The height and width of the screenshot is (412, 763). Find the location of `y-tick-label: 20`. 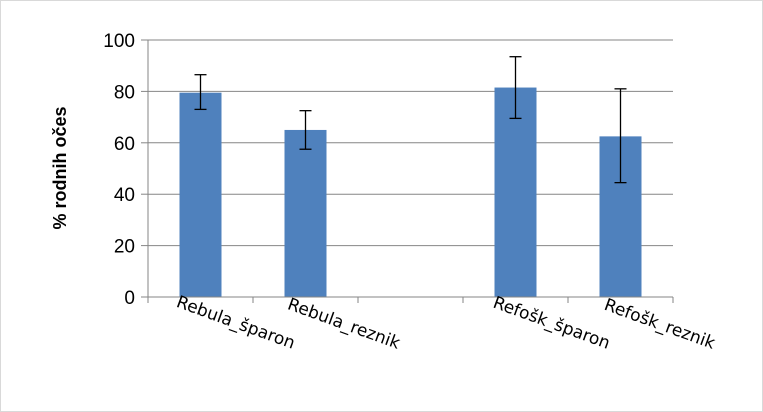

y-tick-label: 20 is located at coordinates (124, 247).